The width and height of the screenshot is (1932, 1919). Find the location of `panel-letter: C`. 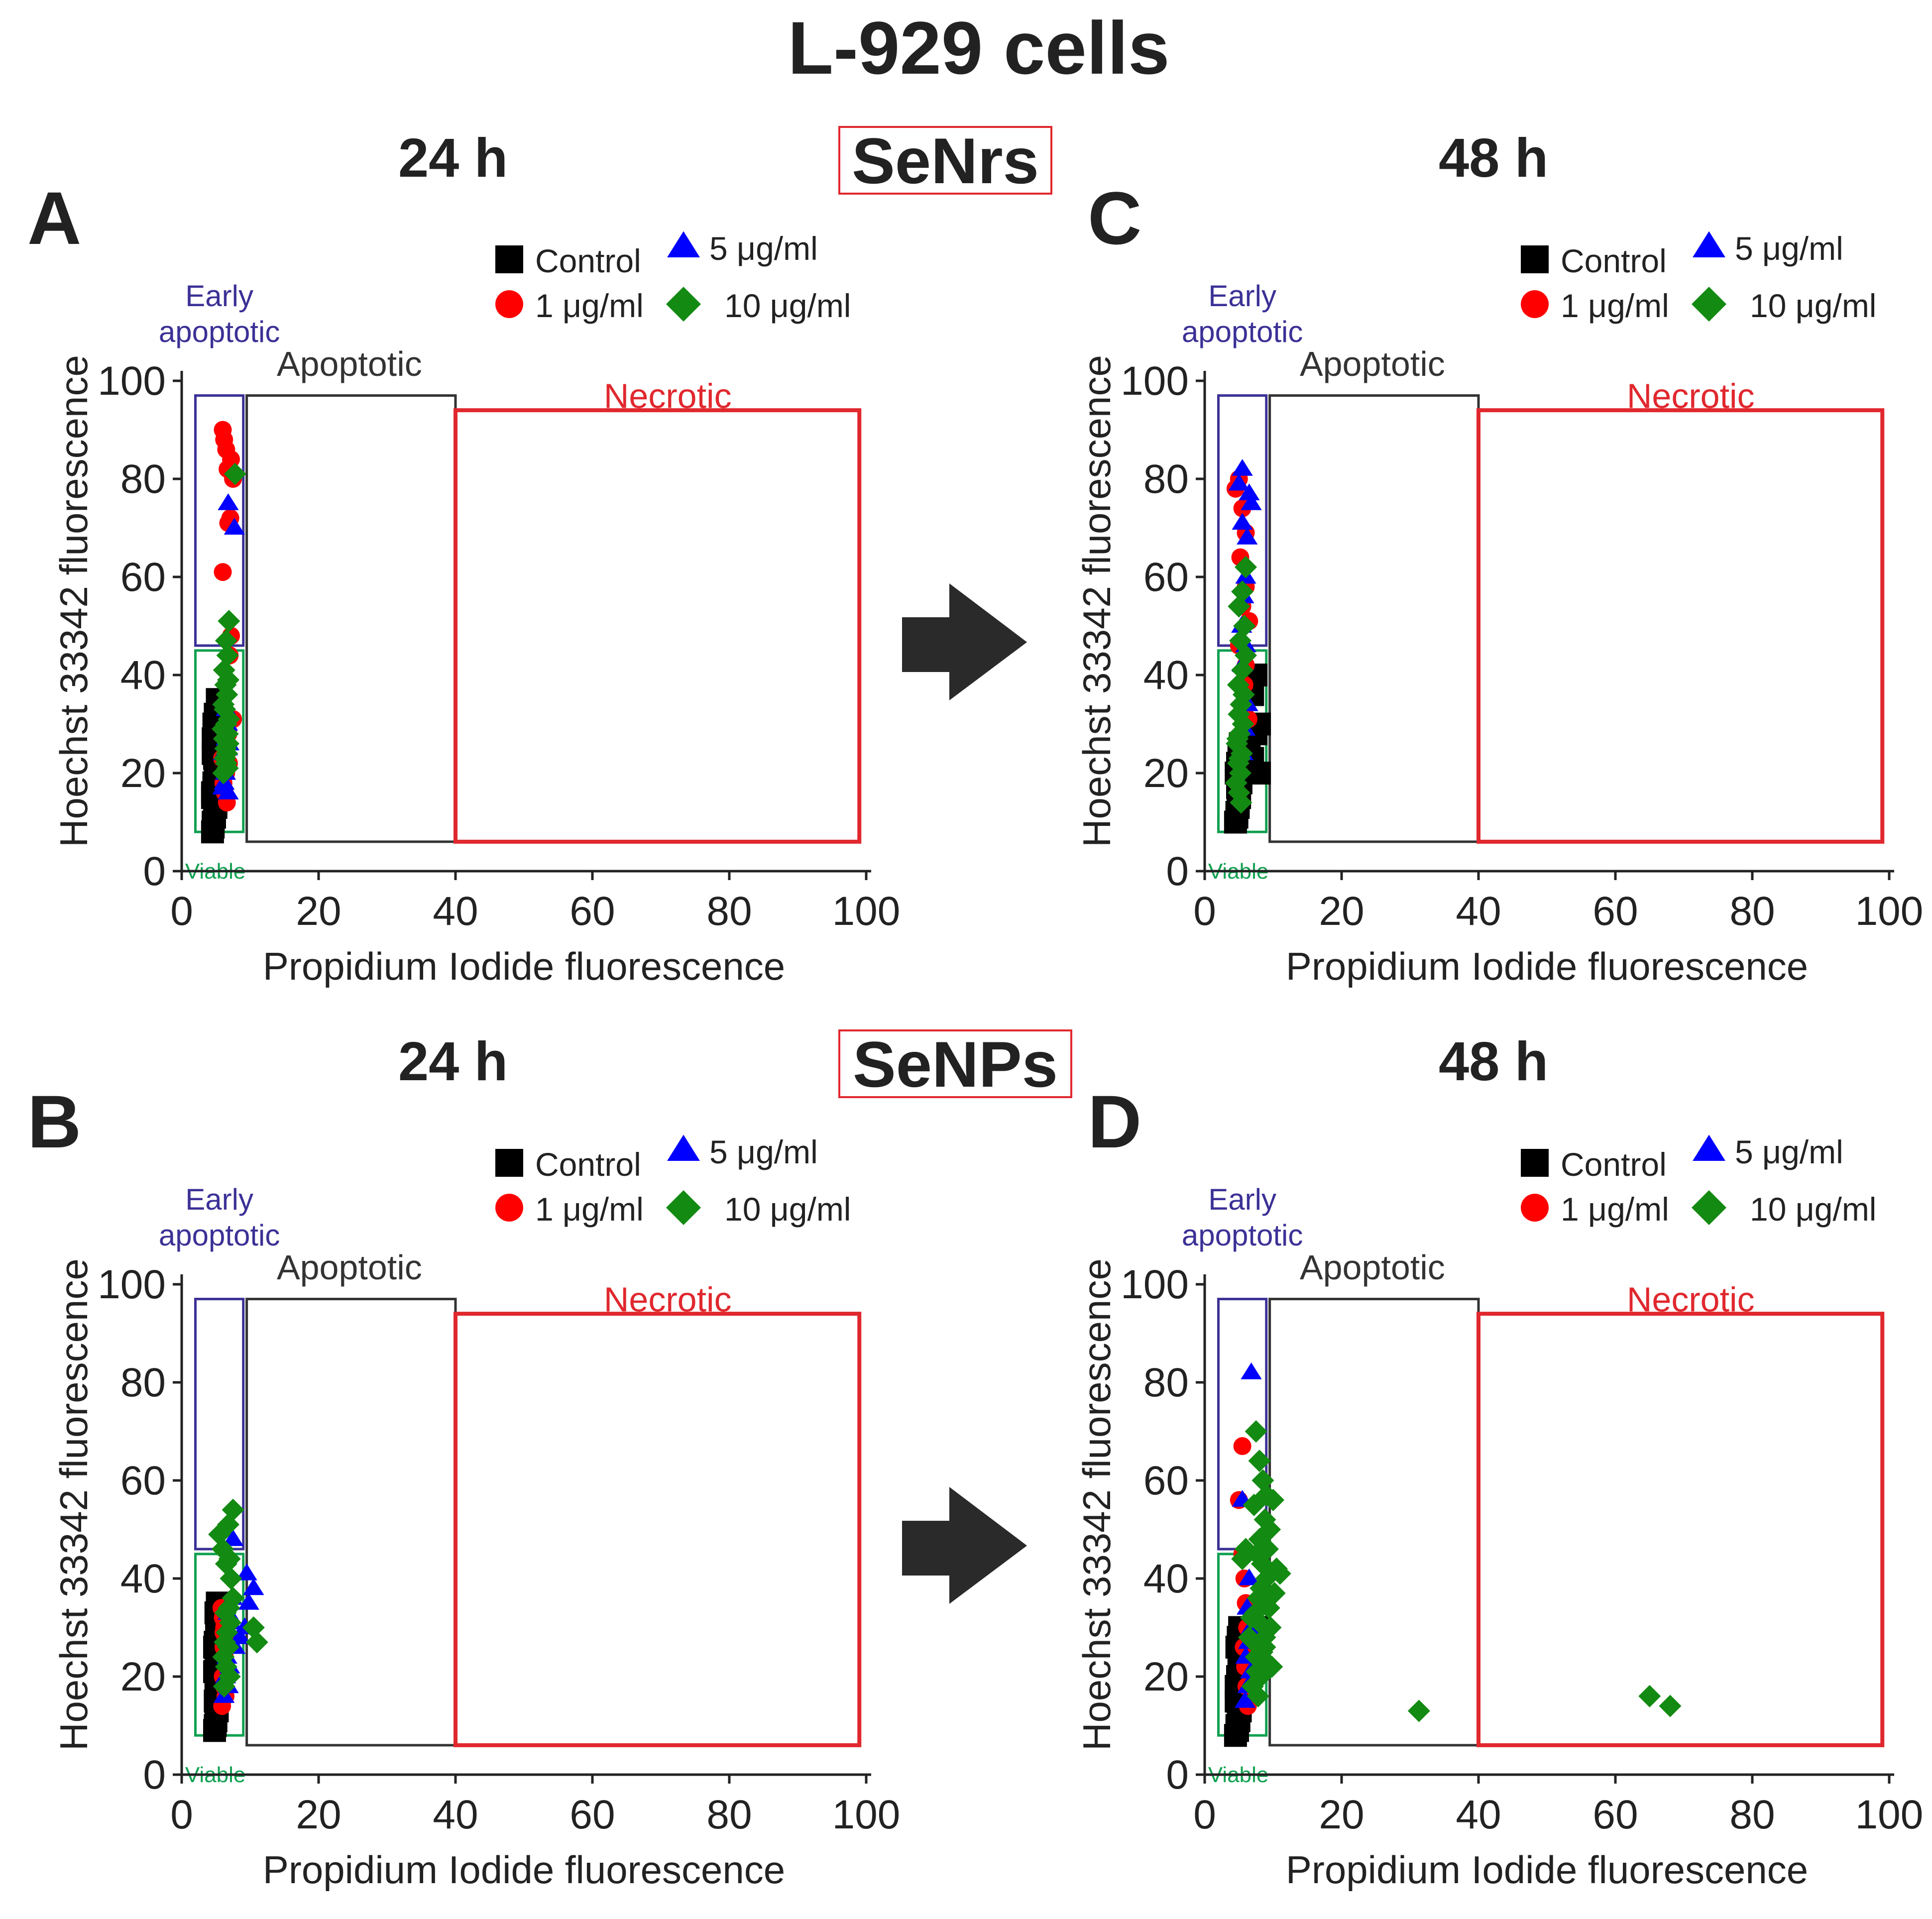

panel-letter: C is located at coordinates (1114, 218).